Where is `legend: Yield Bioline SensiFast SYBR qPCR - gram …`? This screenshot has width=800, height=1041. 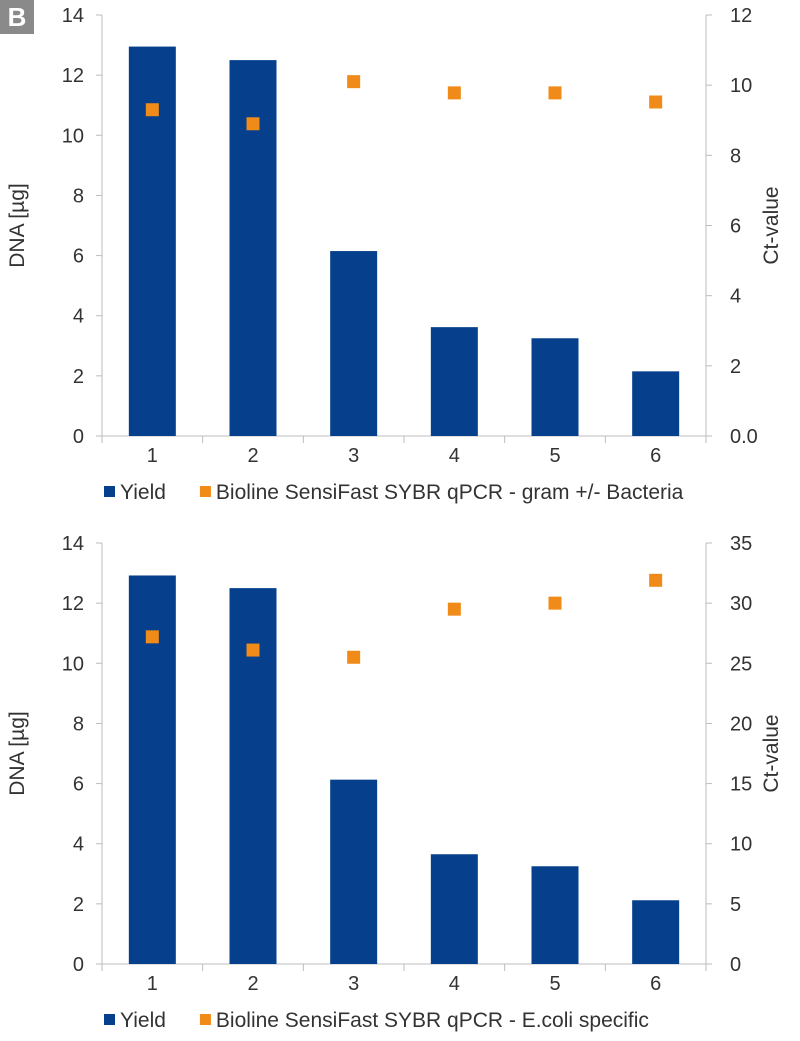
legend: Yield Bioline SensiFast SYBR qPCR - gram … is located at coordinates (394, 492).